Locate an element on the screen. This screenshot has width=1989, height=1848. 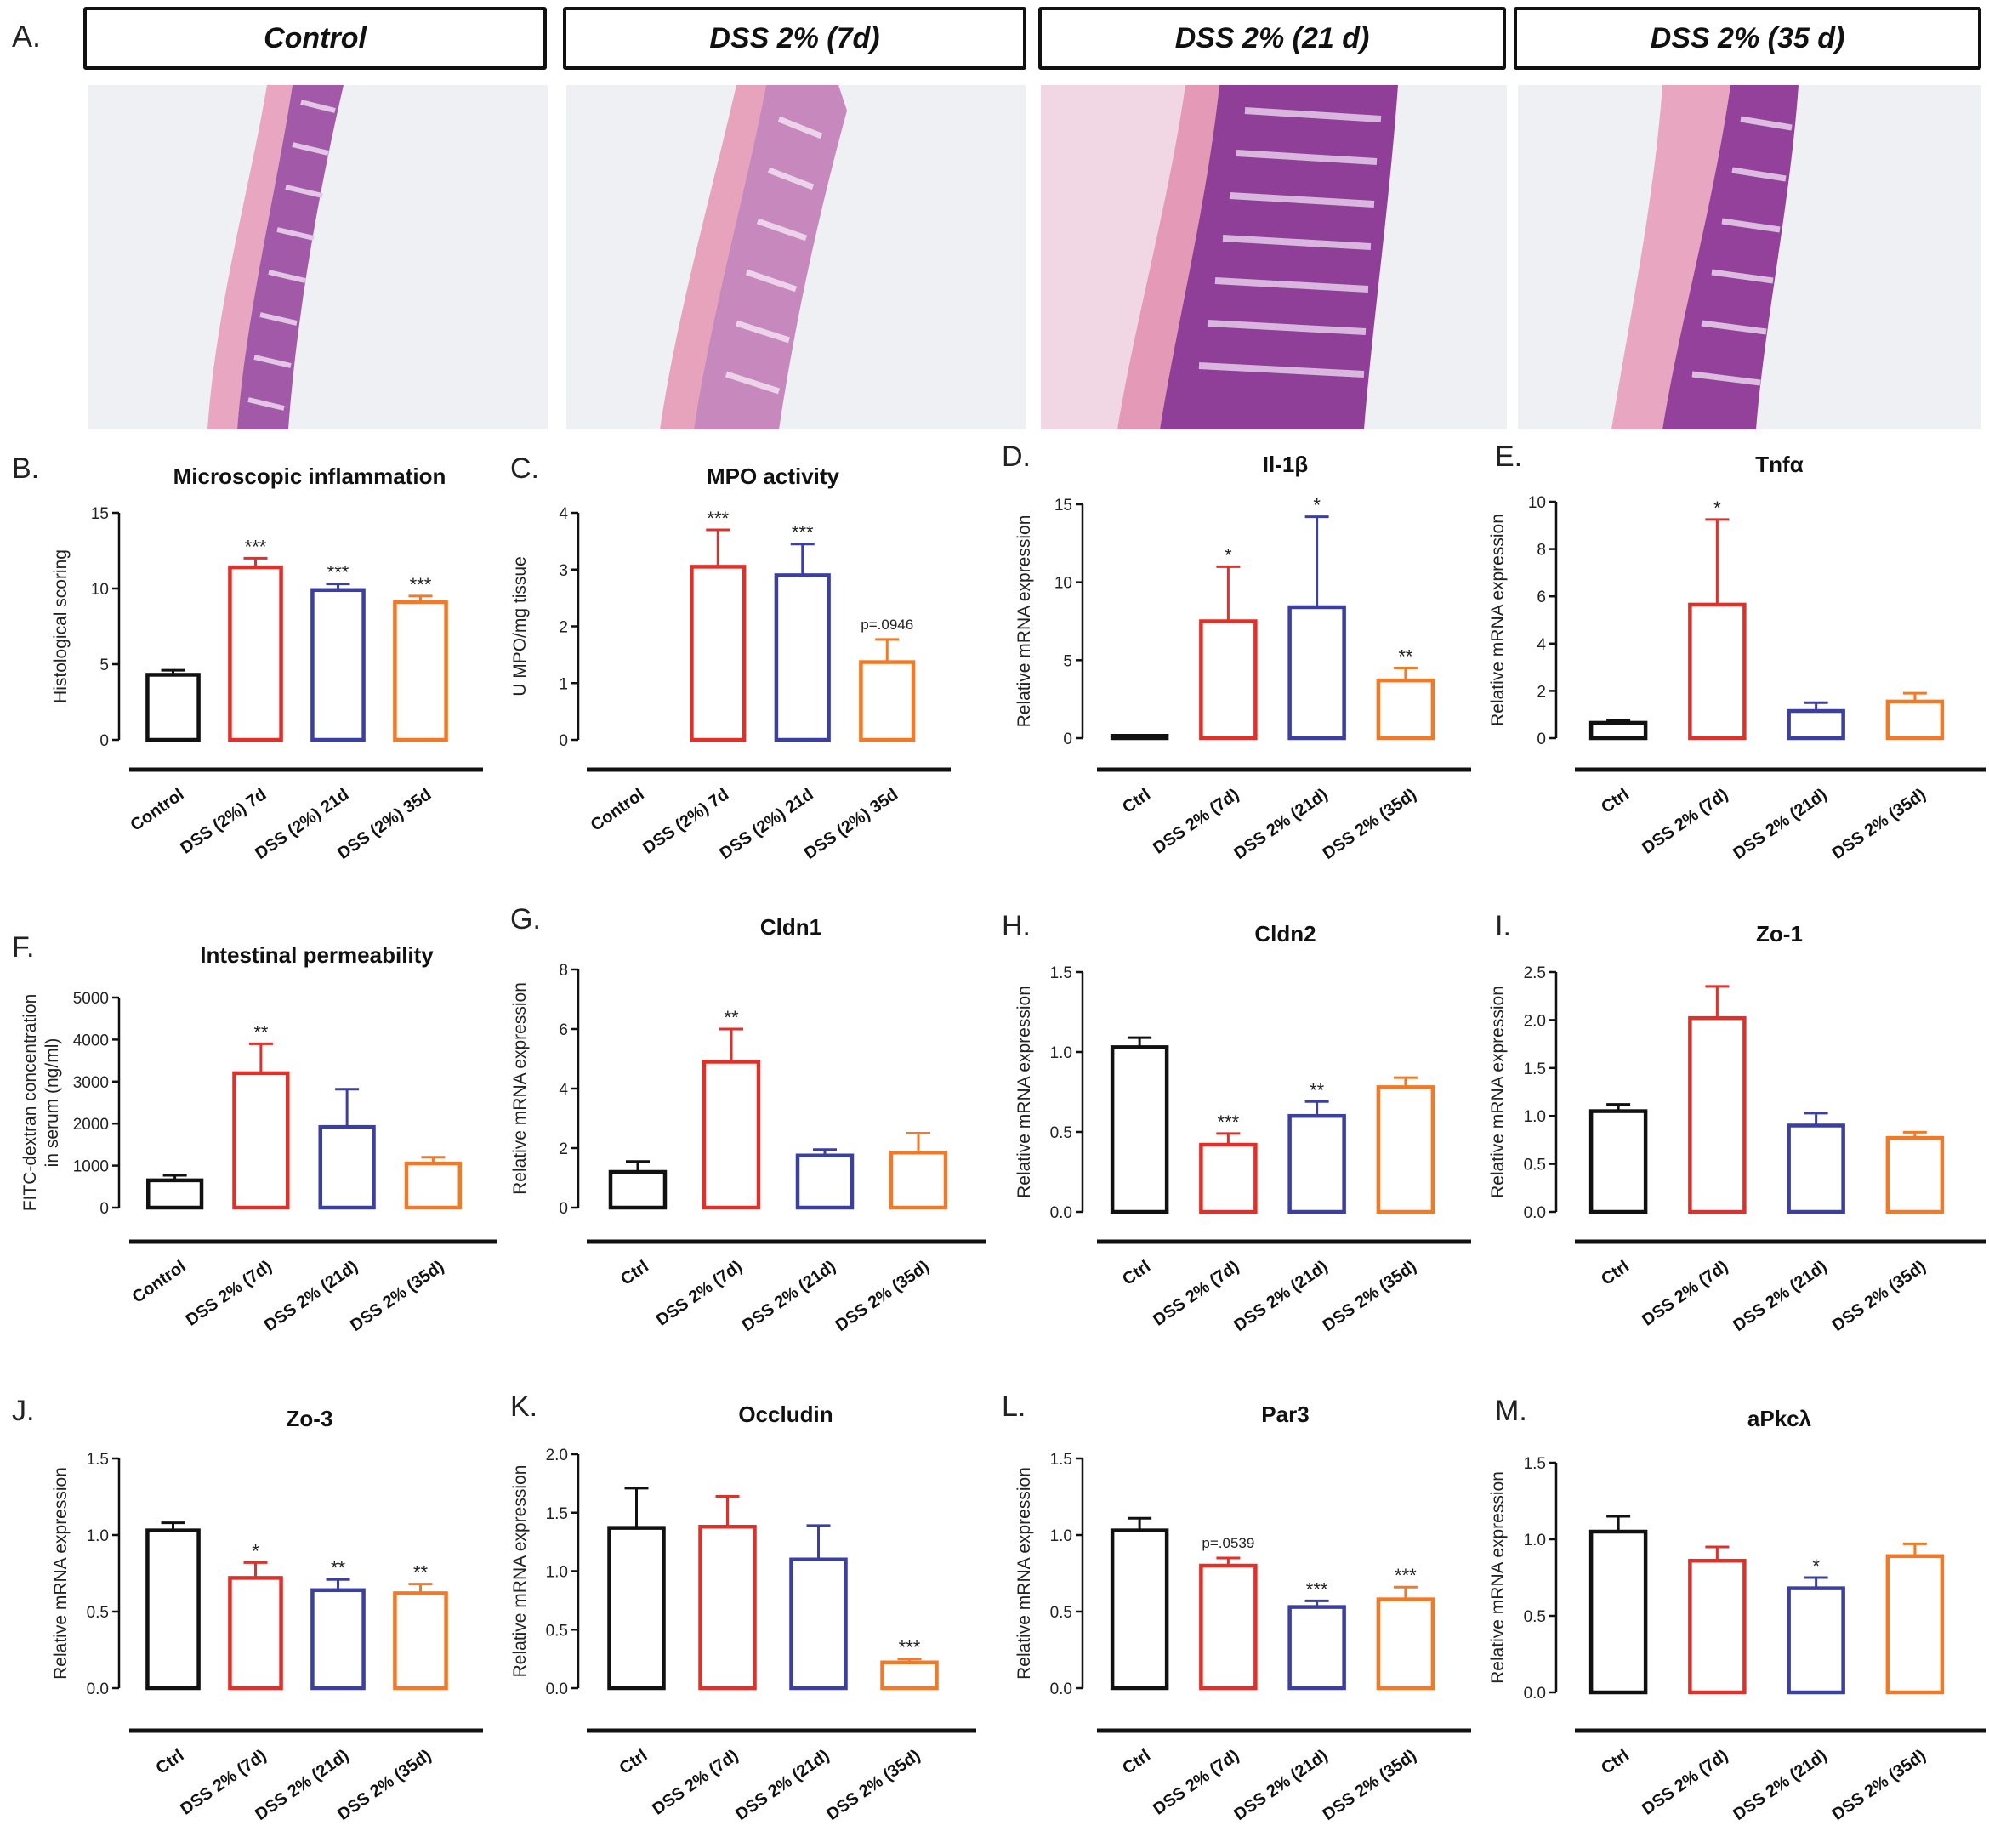
panel-letter: H. is located at coordinates (1016, 926).